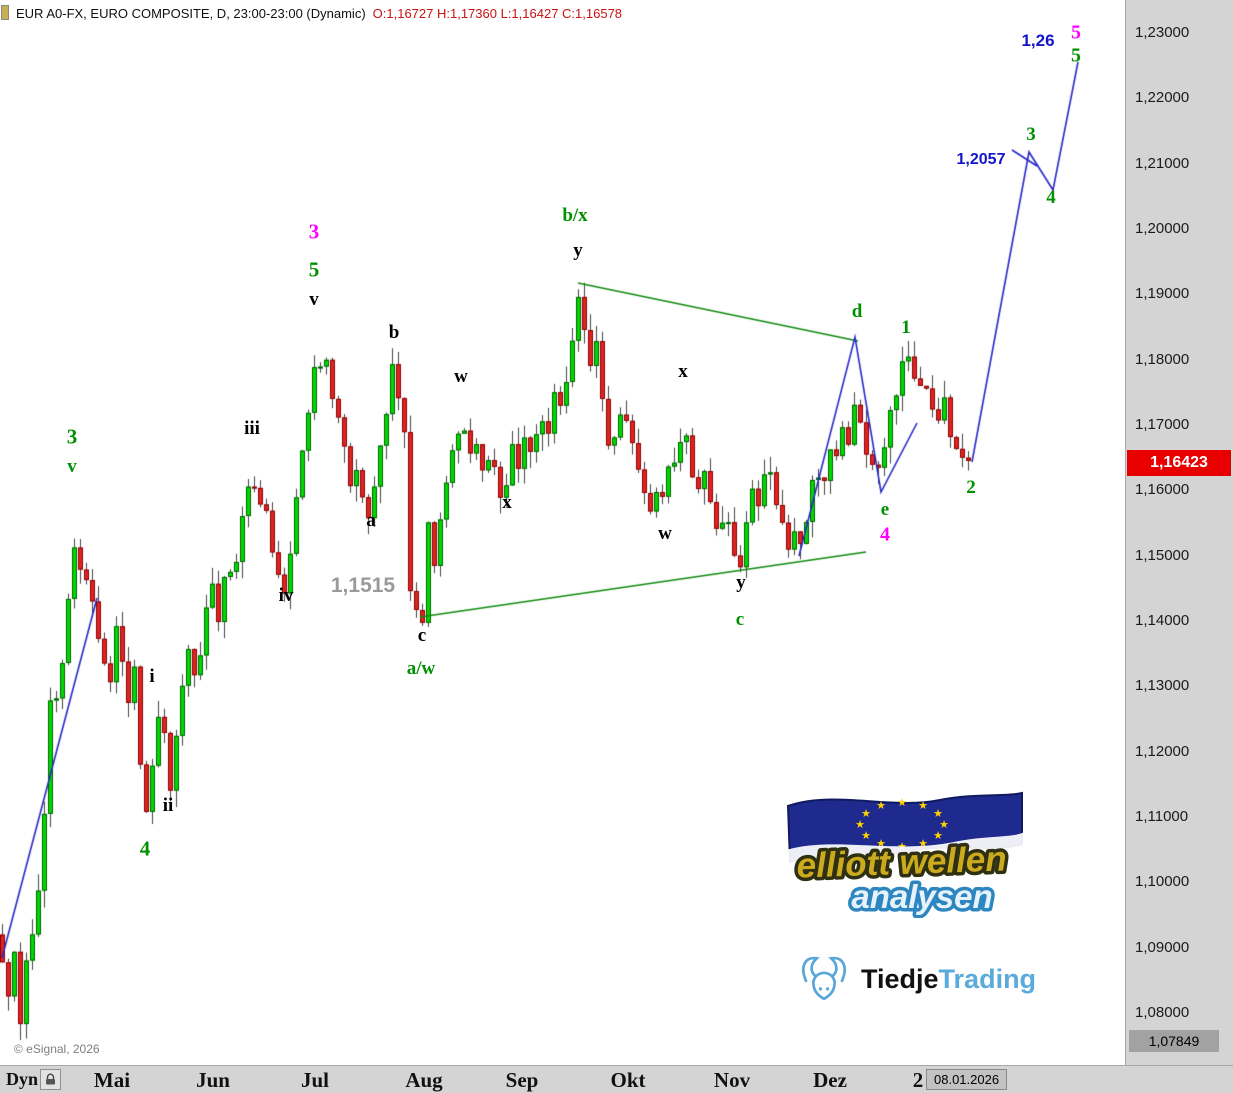 The image size is (1233, 1093). What do you see at coordinates (732, 1080) in the screenshot?
I see `month-label-nov: Nov` at bounding box center [732, 1080].